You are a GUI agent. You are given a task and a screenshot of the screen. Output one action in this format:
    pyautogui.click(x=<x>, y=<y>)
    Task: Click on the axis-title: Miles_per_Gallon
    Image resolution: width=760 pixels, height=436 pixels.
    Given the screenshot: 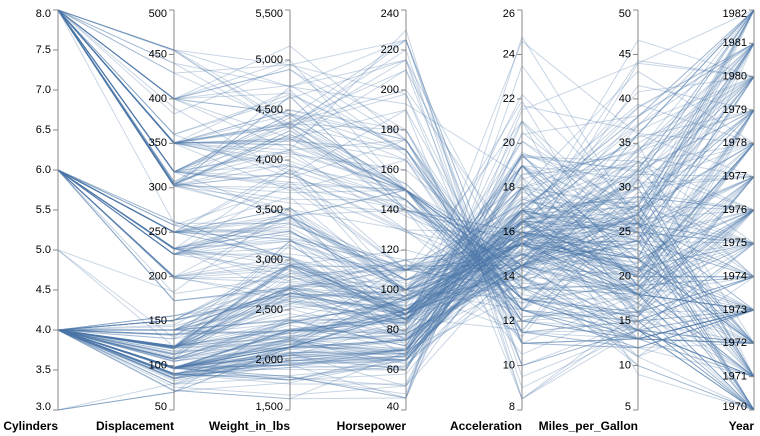 What is the action you would take?
    pyautogui.click(x=588, y=426)
    